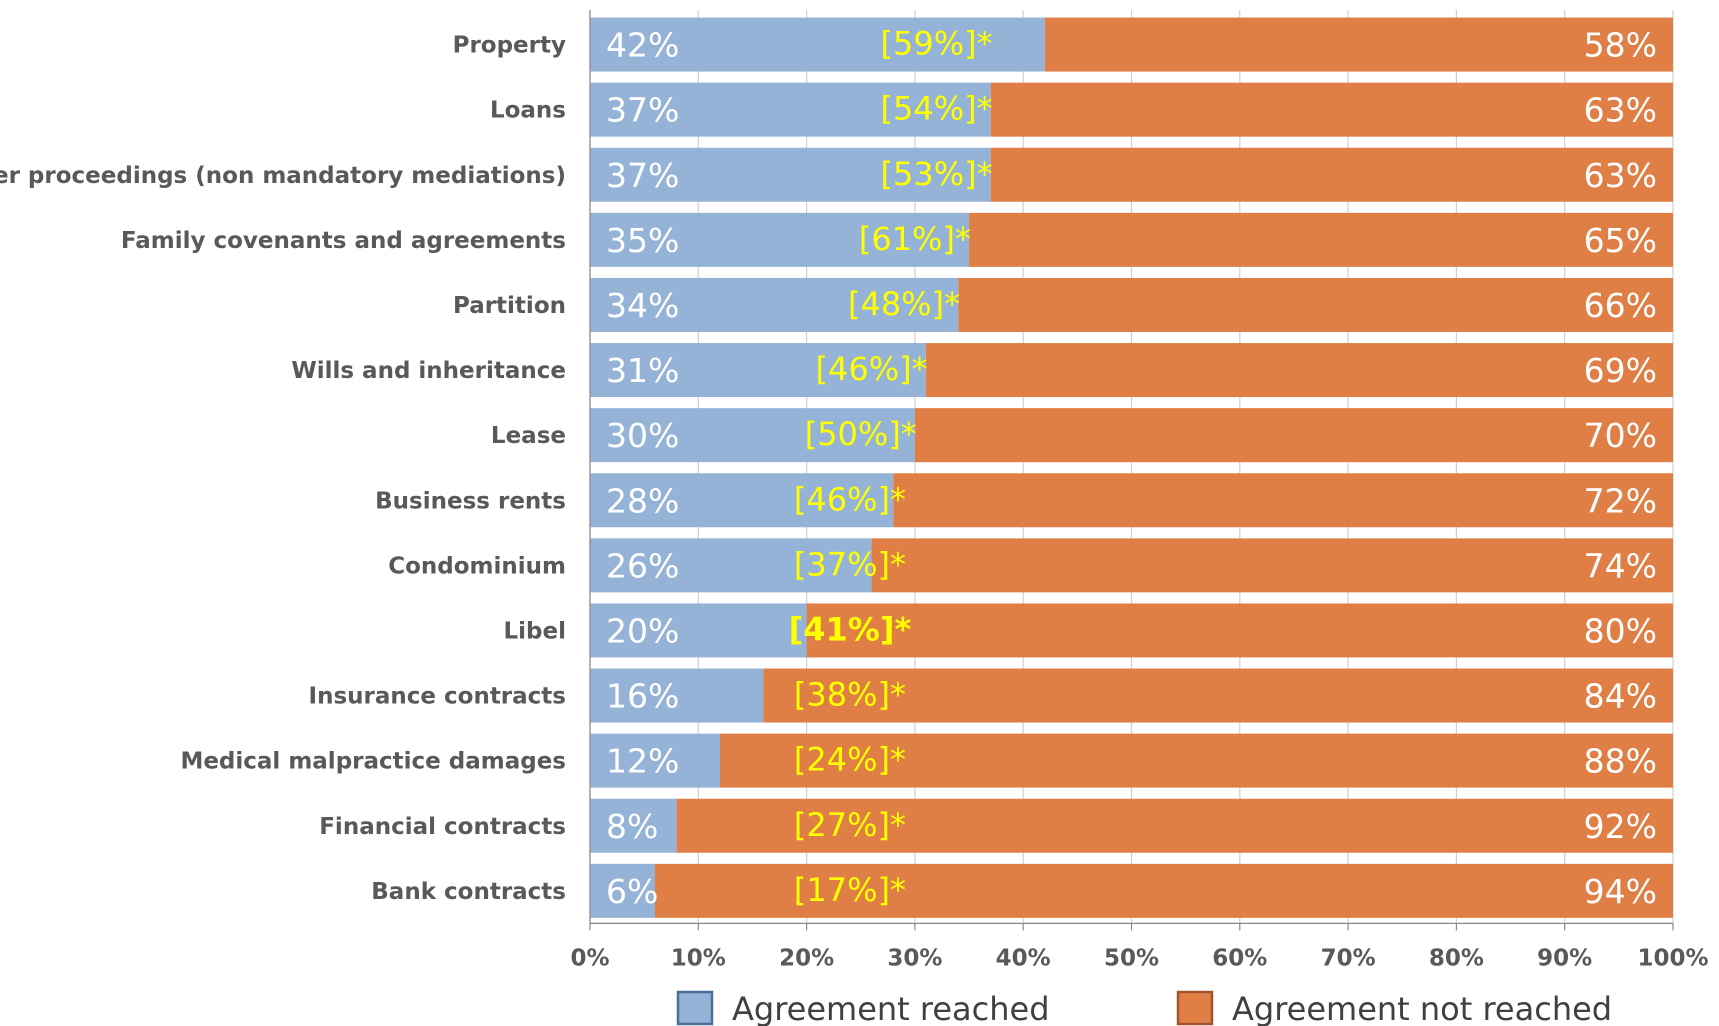 The height and width of the screenshot is (1026, 1719). Describe the element at coordinates (642, 370) in the screenshot. I see `data-label-agreement-reached: 31%` at that location.